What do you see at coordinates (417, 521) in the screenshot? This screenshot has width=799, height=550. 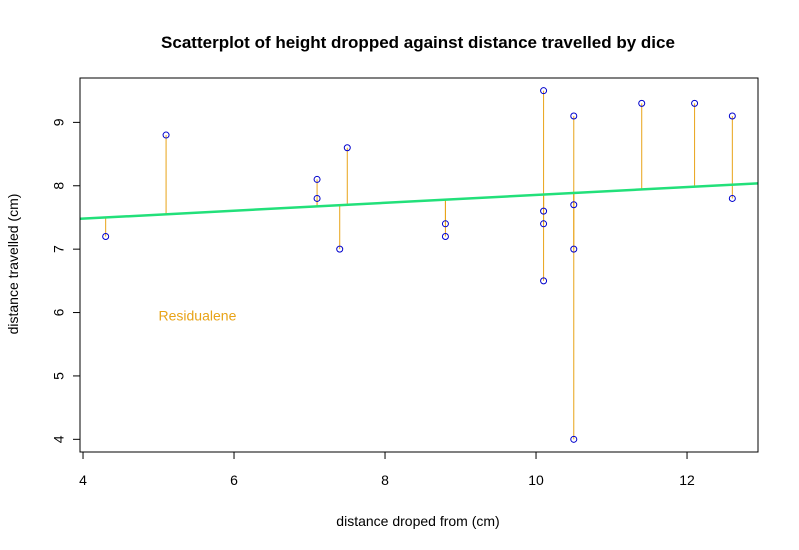 I see `x-axis-label: distance droped from (cm)` at bounding box center [417, 521].